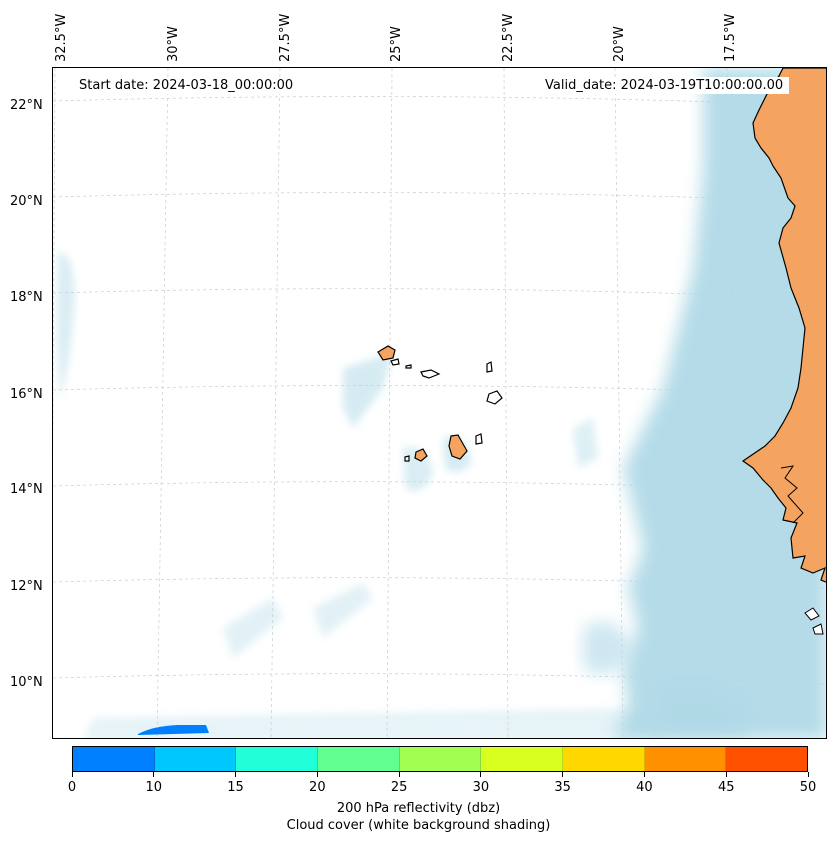 The height and width of the screenshot is (843, 837). I want to click on lat-label-14n: 14°N, so click(26, 489).